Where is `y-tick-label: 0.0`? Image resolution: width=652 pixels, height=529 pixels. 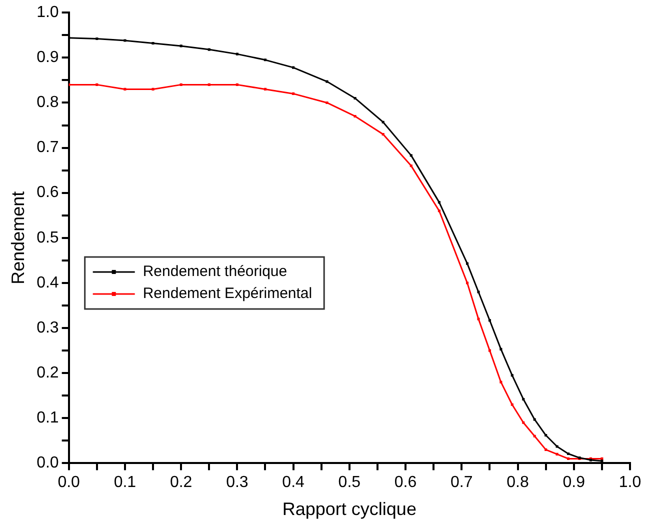
y-tick-label: 0.0 is located at coordinates (47, 463).